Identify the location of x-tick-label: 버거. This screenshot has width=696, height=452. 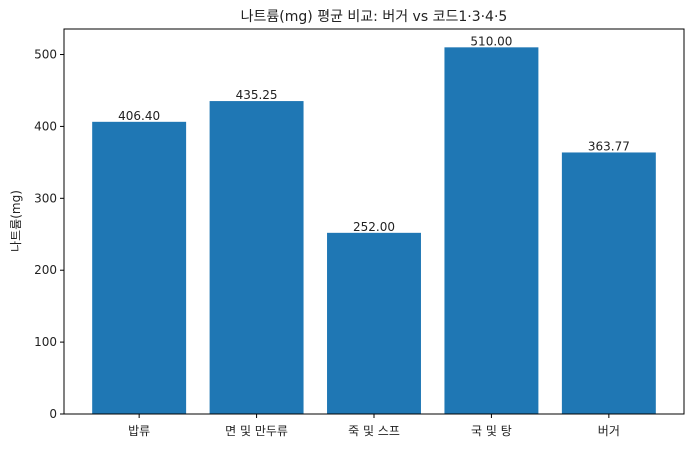
(609, 431).